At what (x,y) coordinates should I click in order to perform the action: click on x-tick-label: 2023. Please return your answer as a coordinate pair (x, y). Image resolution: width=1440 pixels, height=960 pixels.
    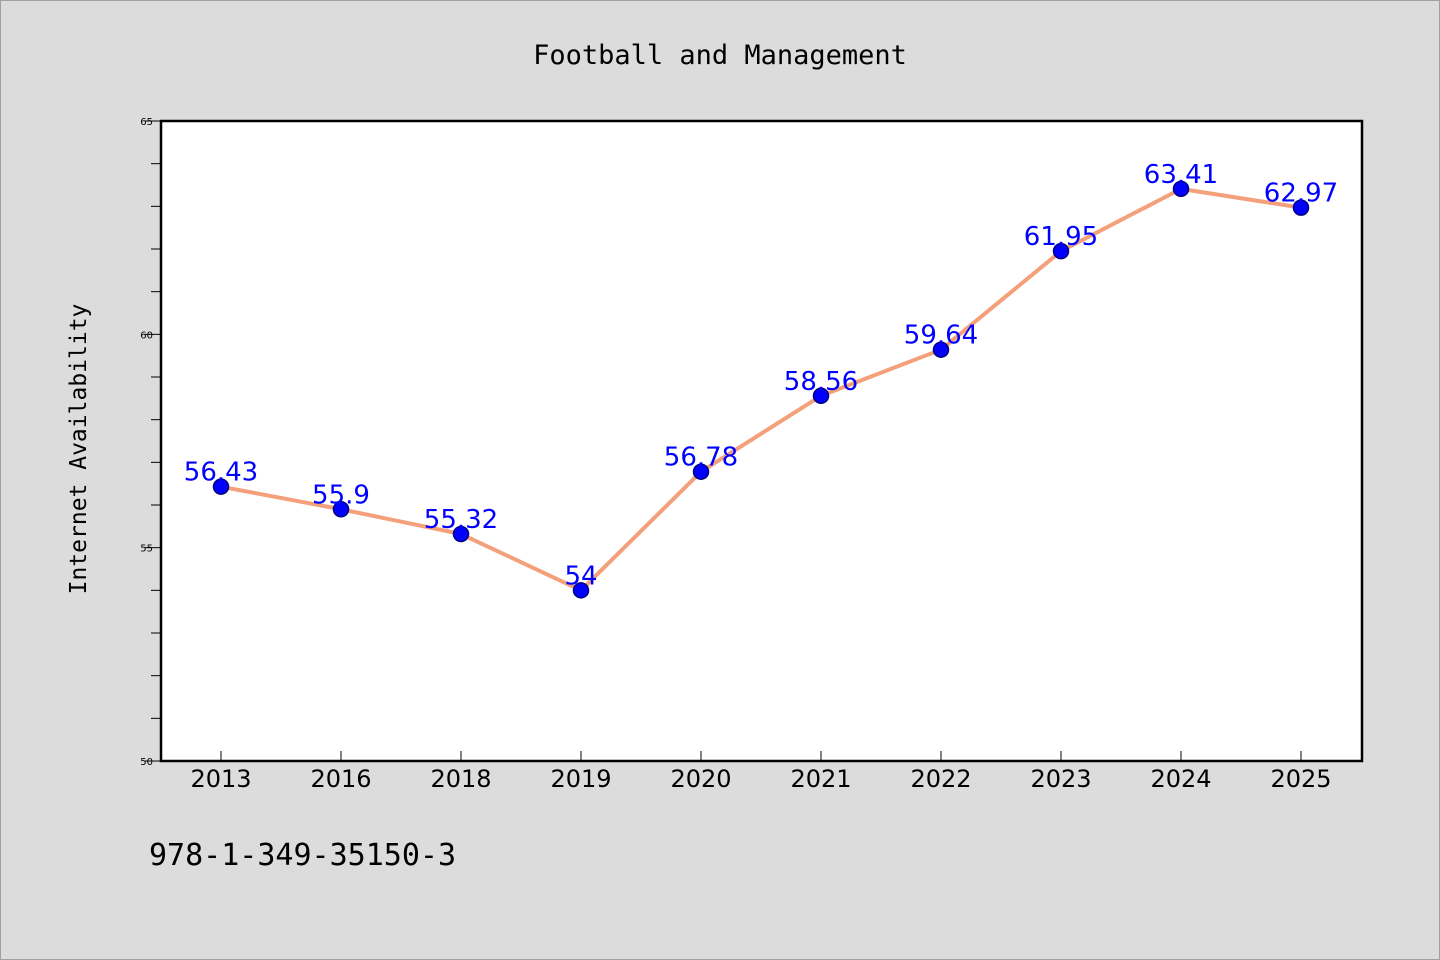
    Looking at the image, I should click on (1060, 779).